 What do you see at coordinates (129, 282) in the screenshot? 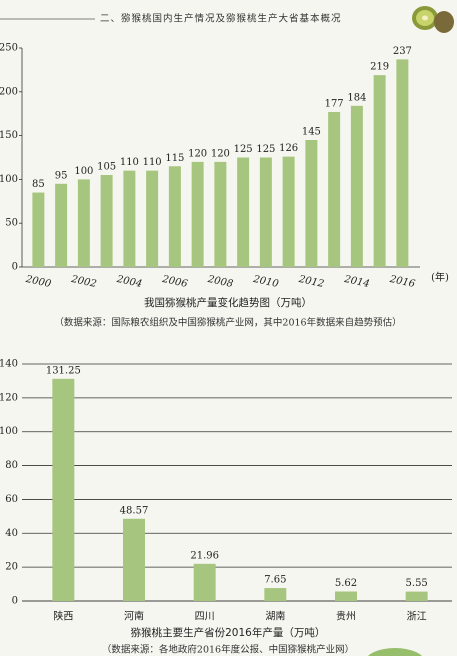
I see `x-tick-label: 2004` at bounding box center [129, 282].